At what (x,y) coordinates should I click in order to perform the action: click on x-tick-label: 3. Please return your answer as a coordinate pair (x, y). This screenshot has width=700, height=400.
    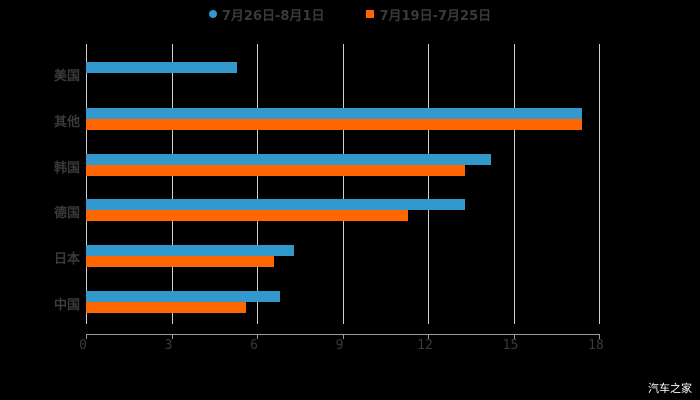
    Looking at the image, I should click on (168, 345).